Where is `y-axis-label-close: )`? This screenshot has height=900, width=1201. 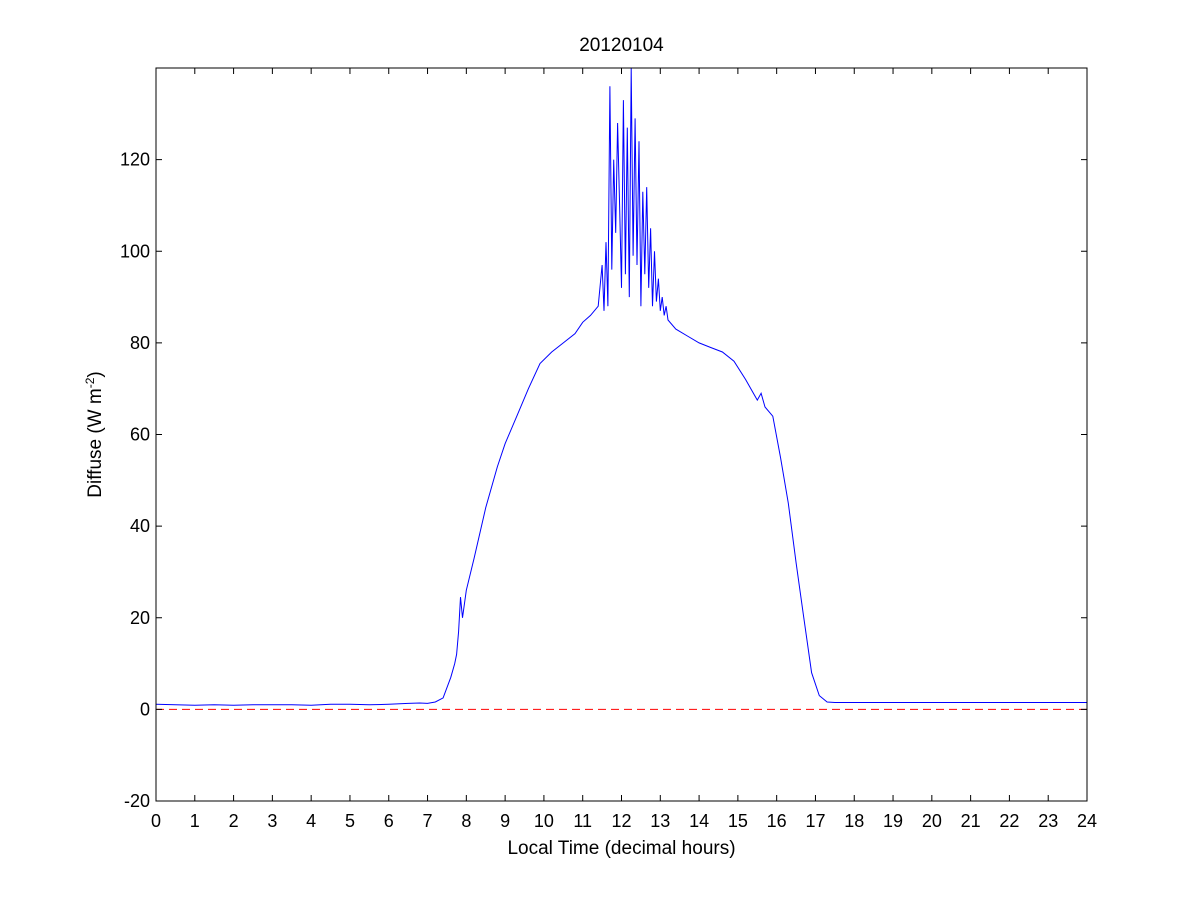
y-axis-label-close: ) is located at coordinates (95, 374).